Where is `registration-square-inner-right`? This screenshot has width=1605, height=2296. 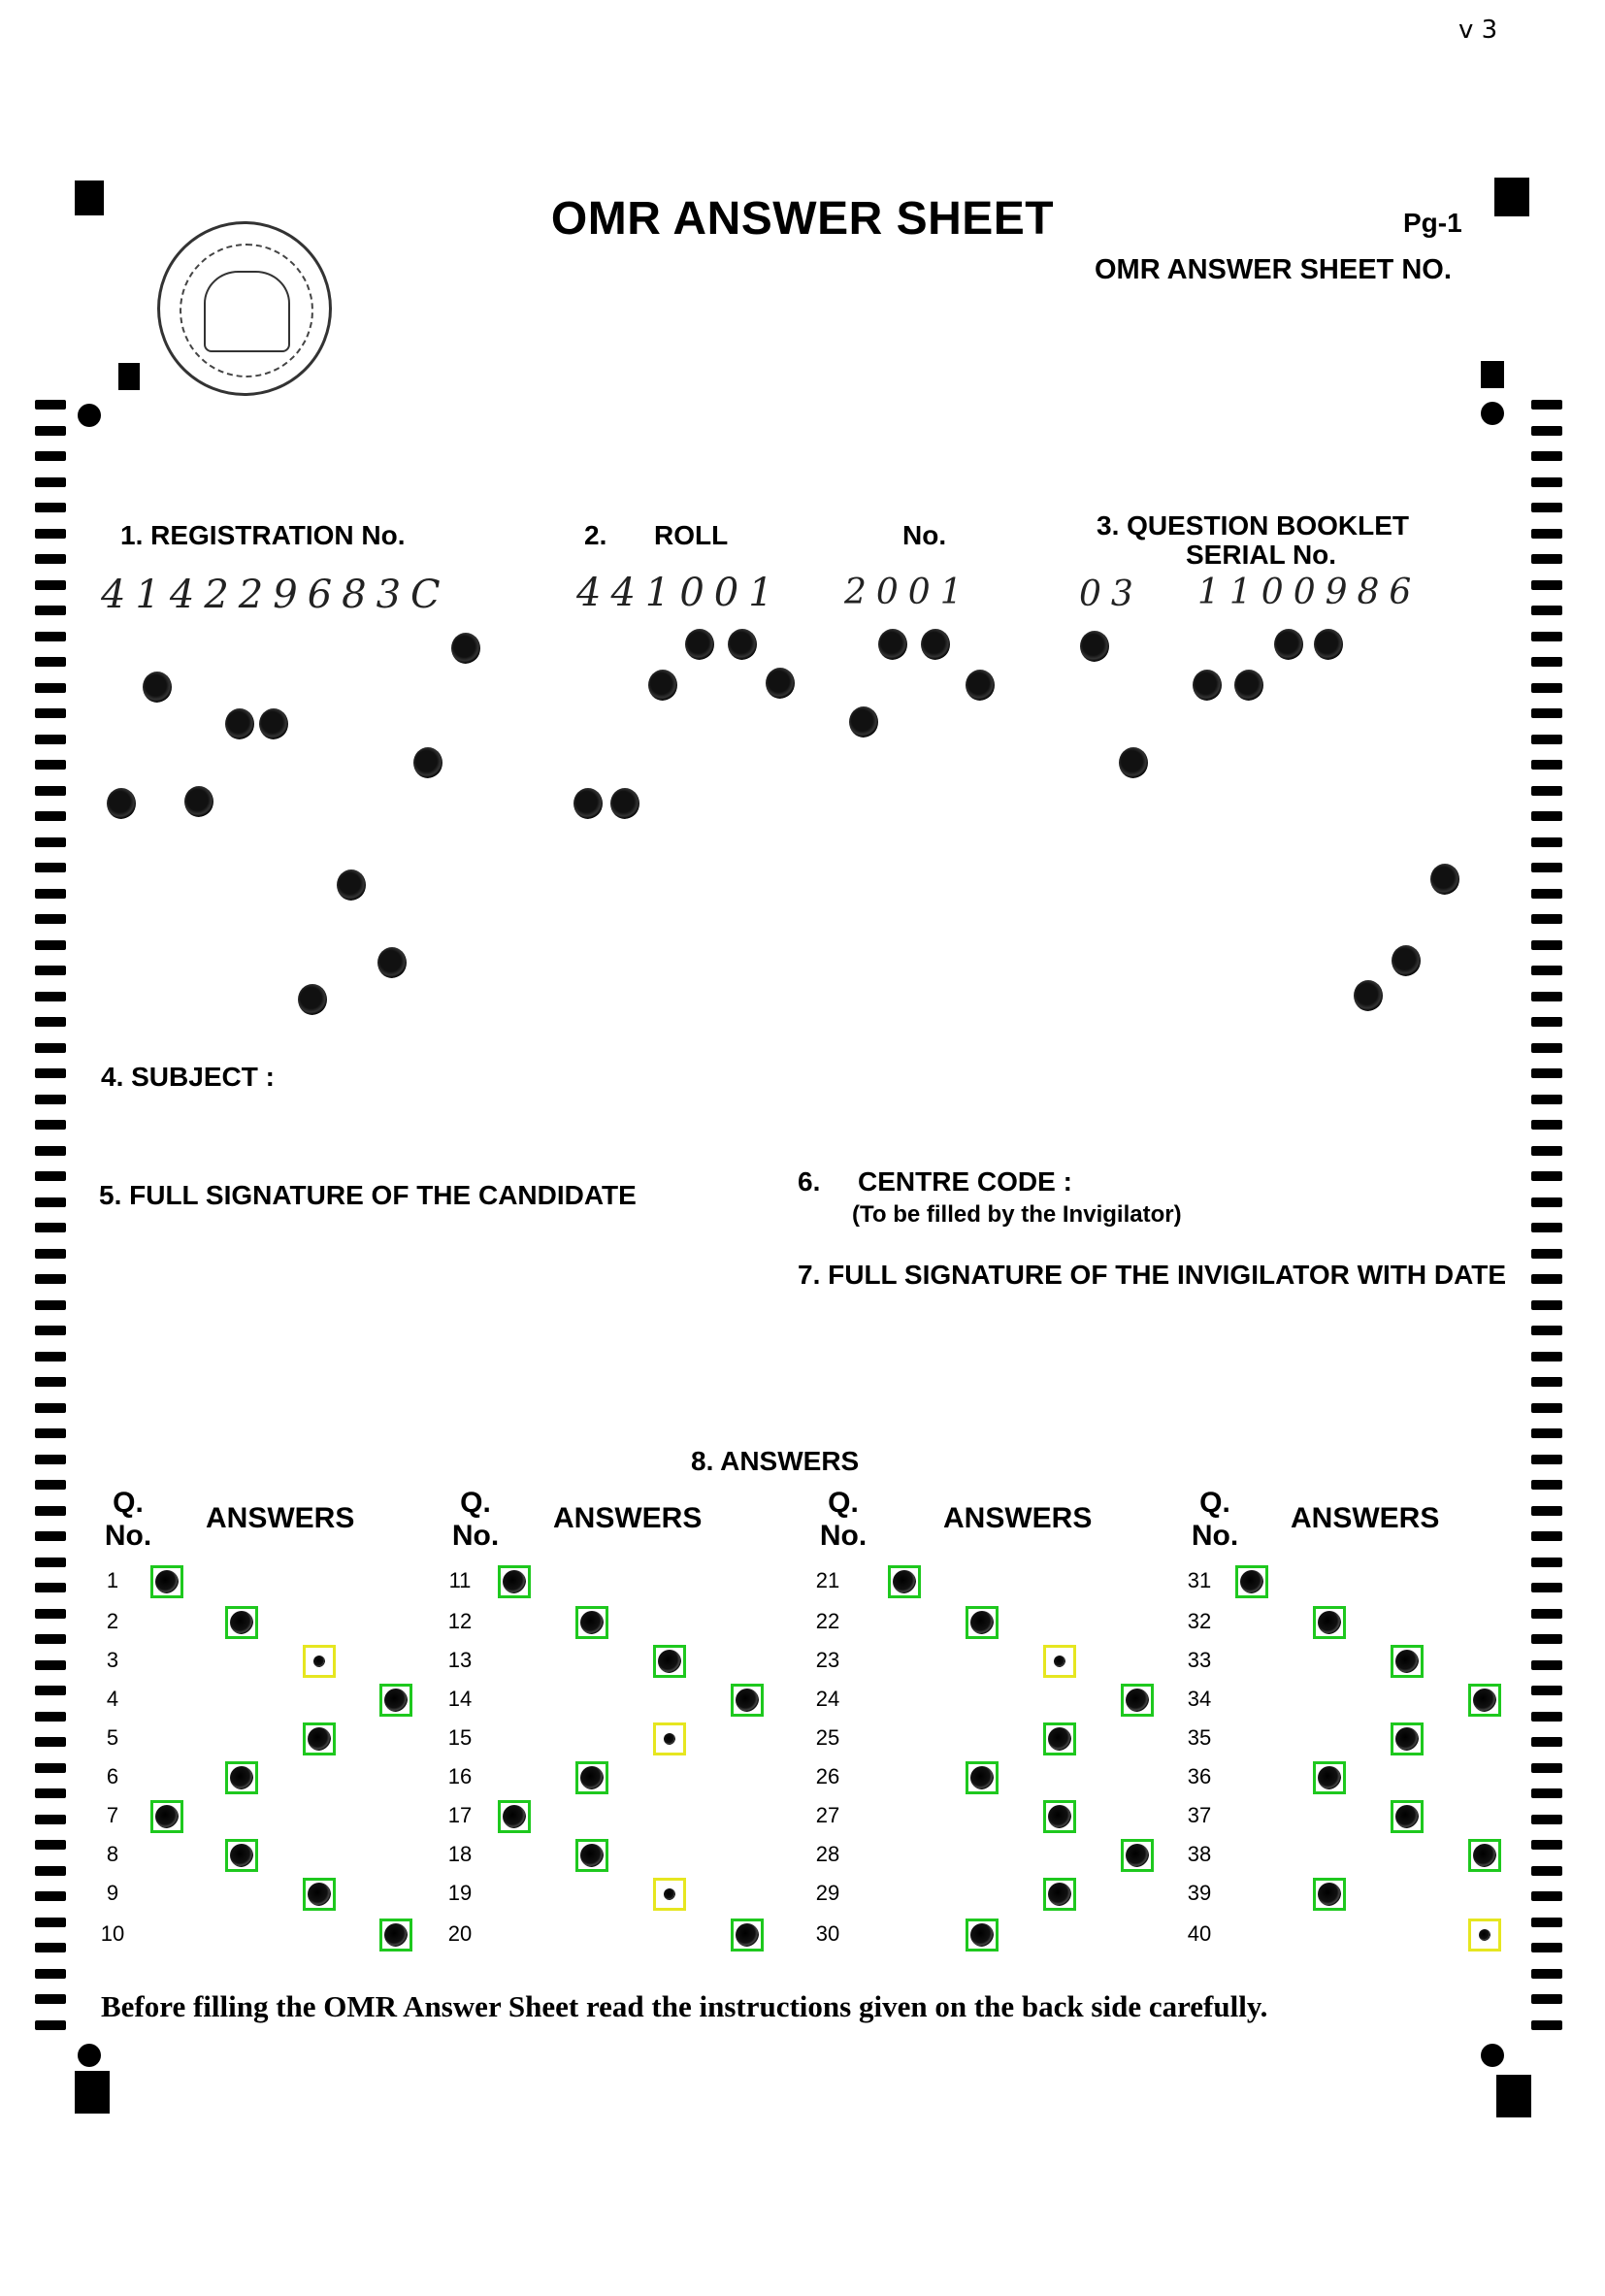
registration-square-inner-right is located at coordinates (1492, 374).